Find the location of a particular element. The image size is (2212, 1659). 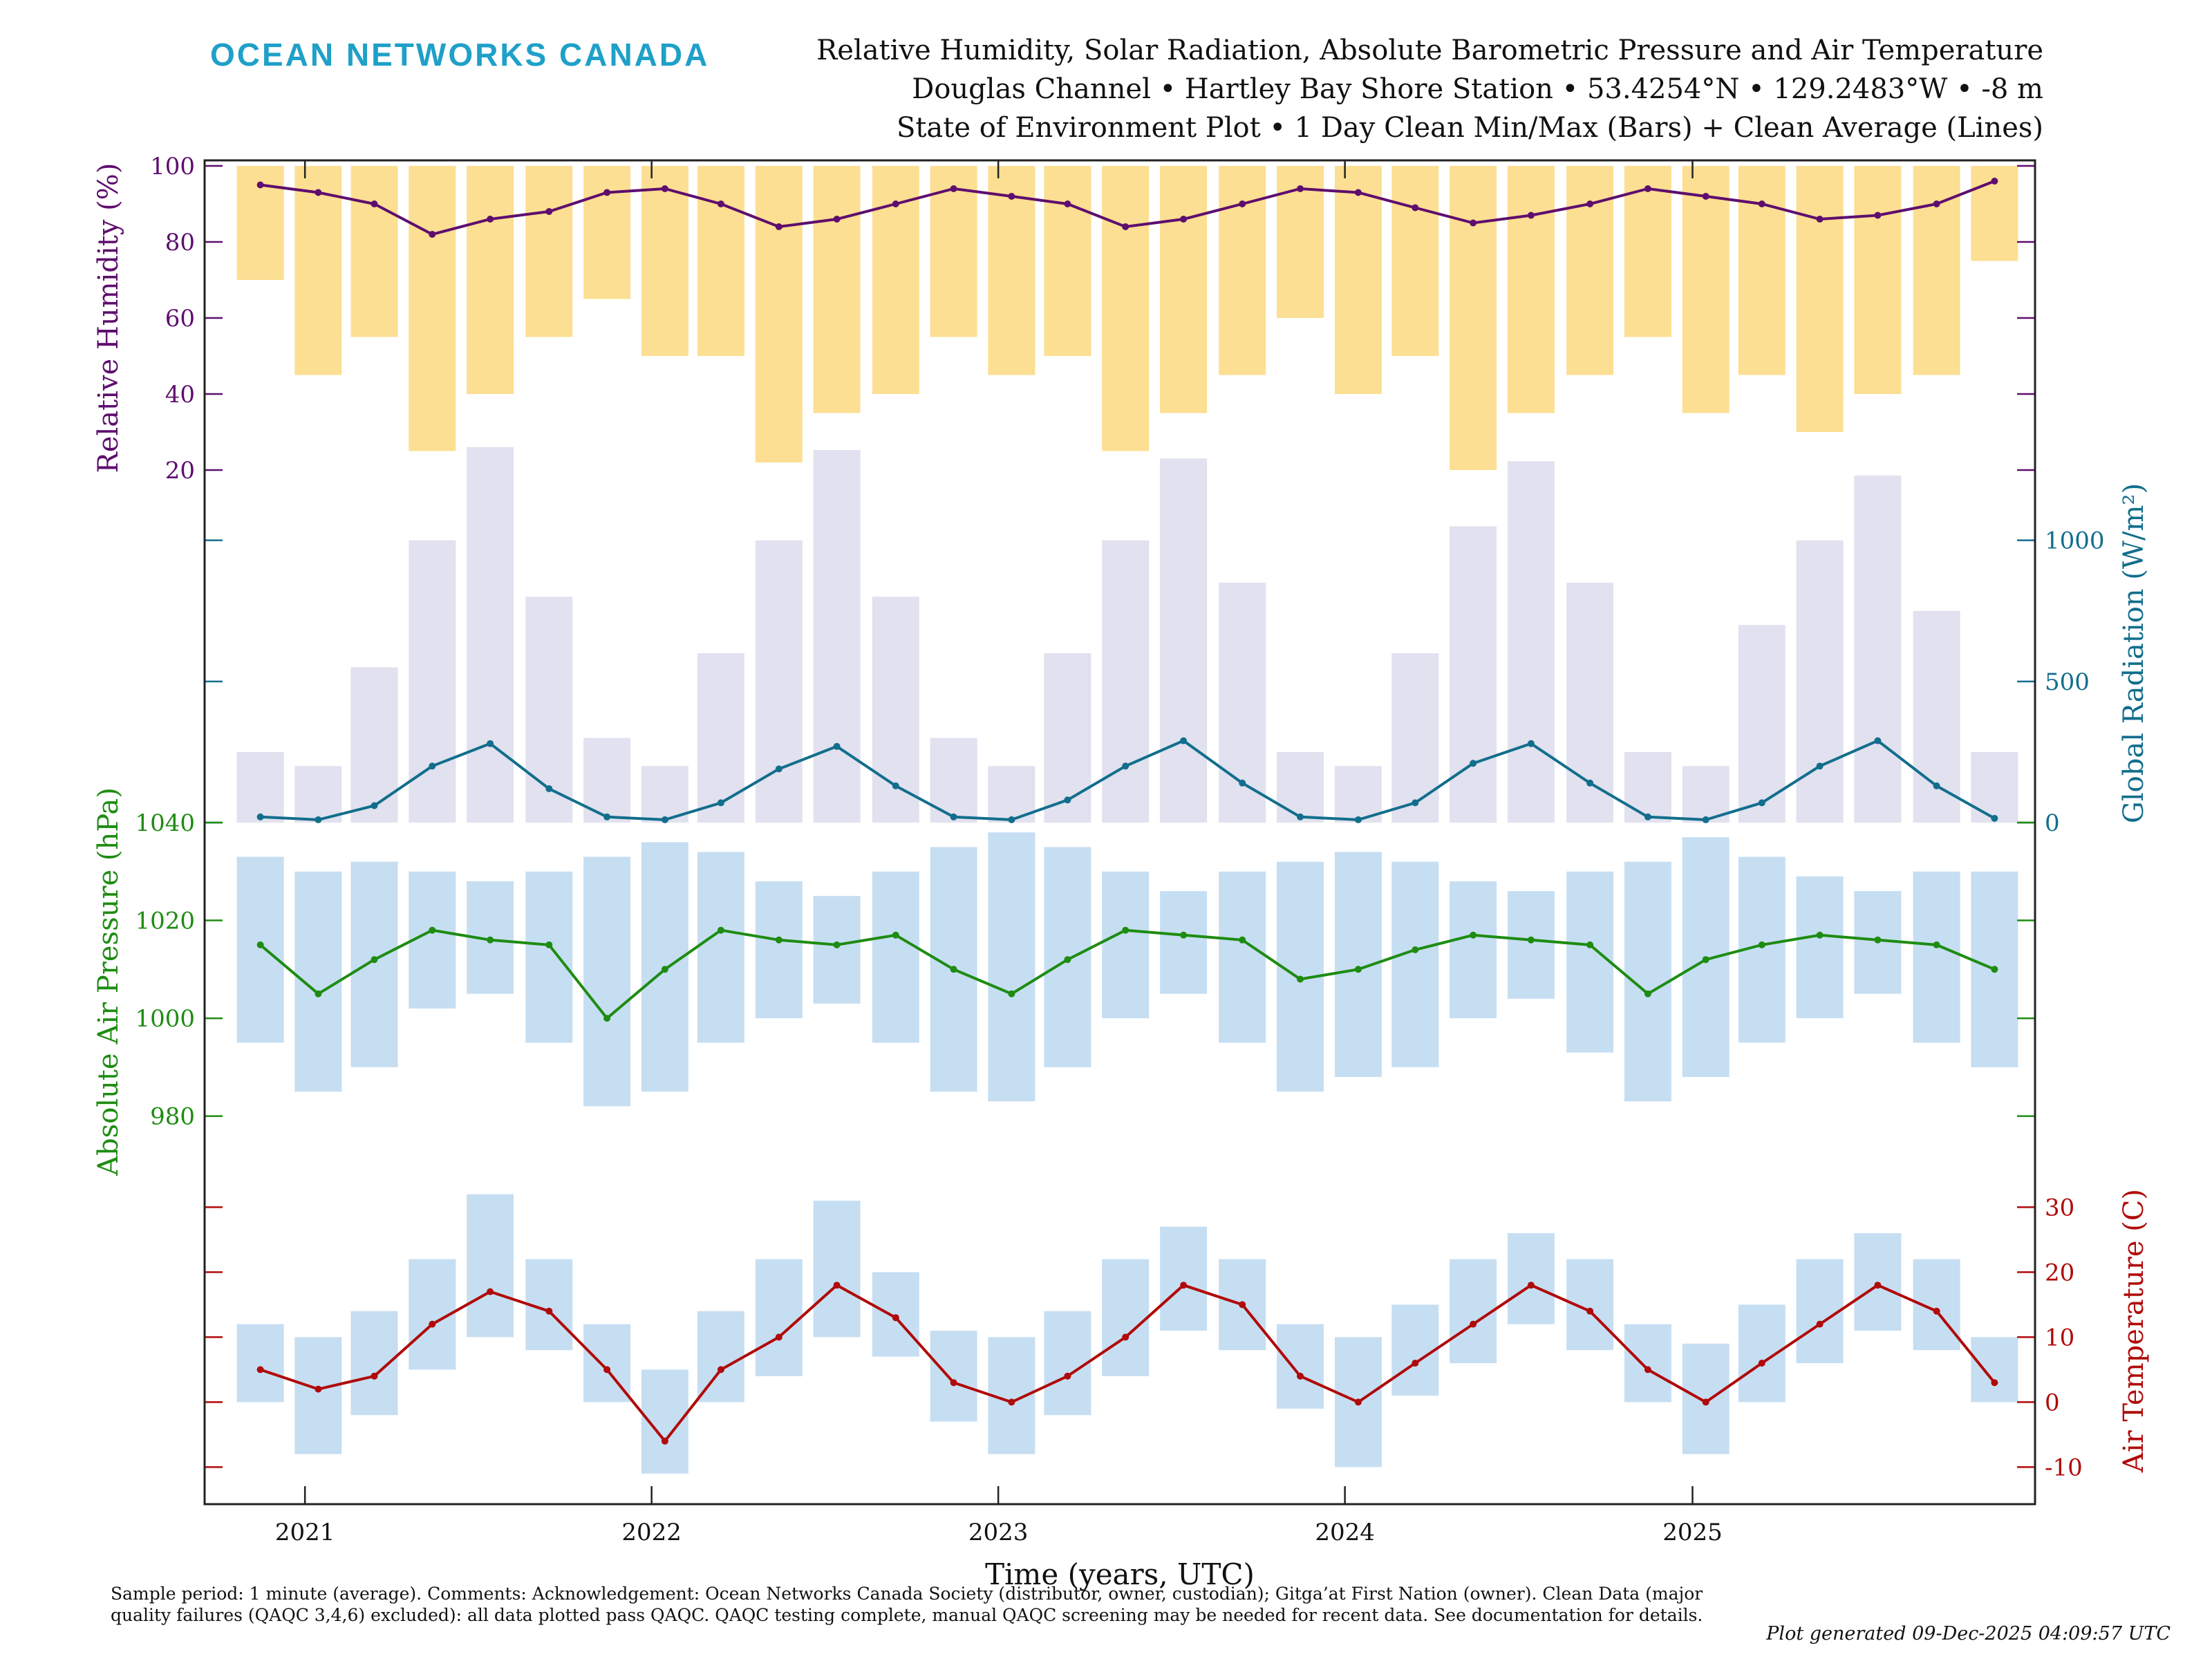

humidity-y-tick-label: 60 is located at coordinates (180, 318).